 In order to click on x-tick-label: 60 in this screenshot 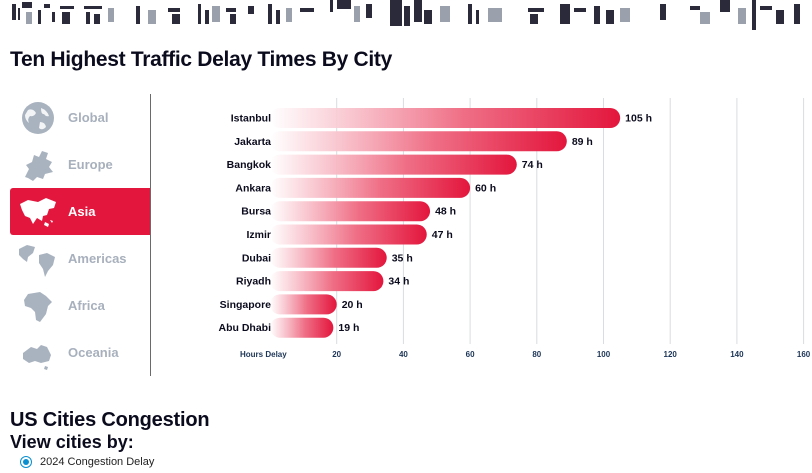, I will do `click(470, 354)`.